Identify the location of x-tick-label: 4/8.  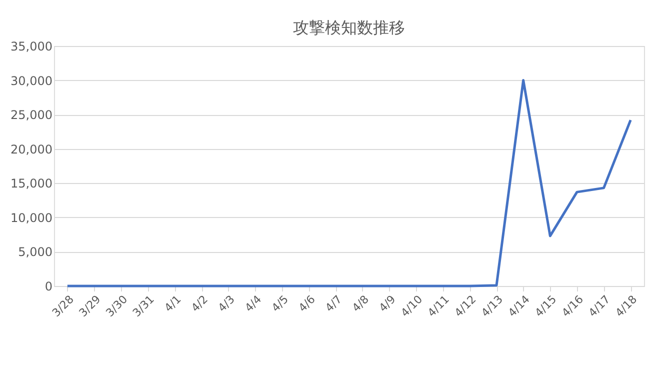
(361, 303).